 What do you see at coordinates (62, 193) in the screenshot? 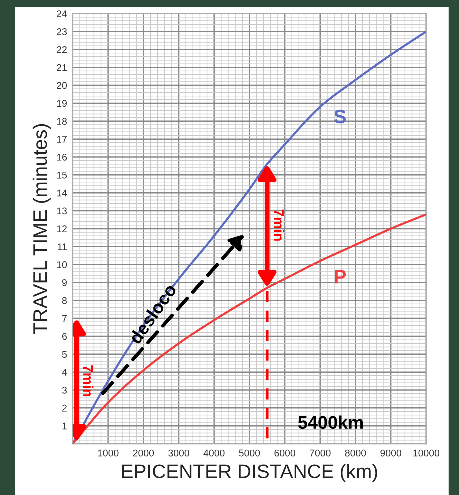
I see `y-tick-label: 14` at bounding box center [62, 193].